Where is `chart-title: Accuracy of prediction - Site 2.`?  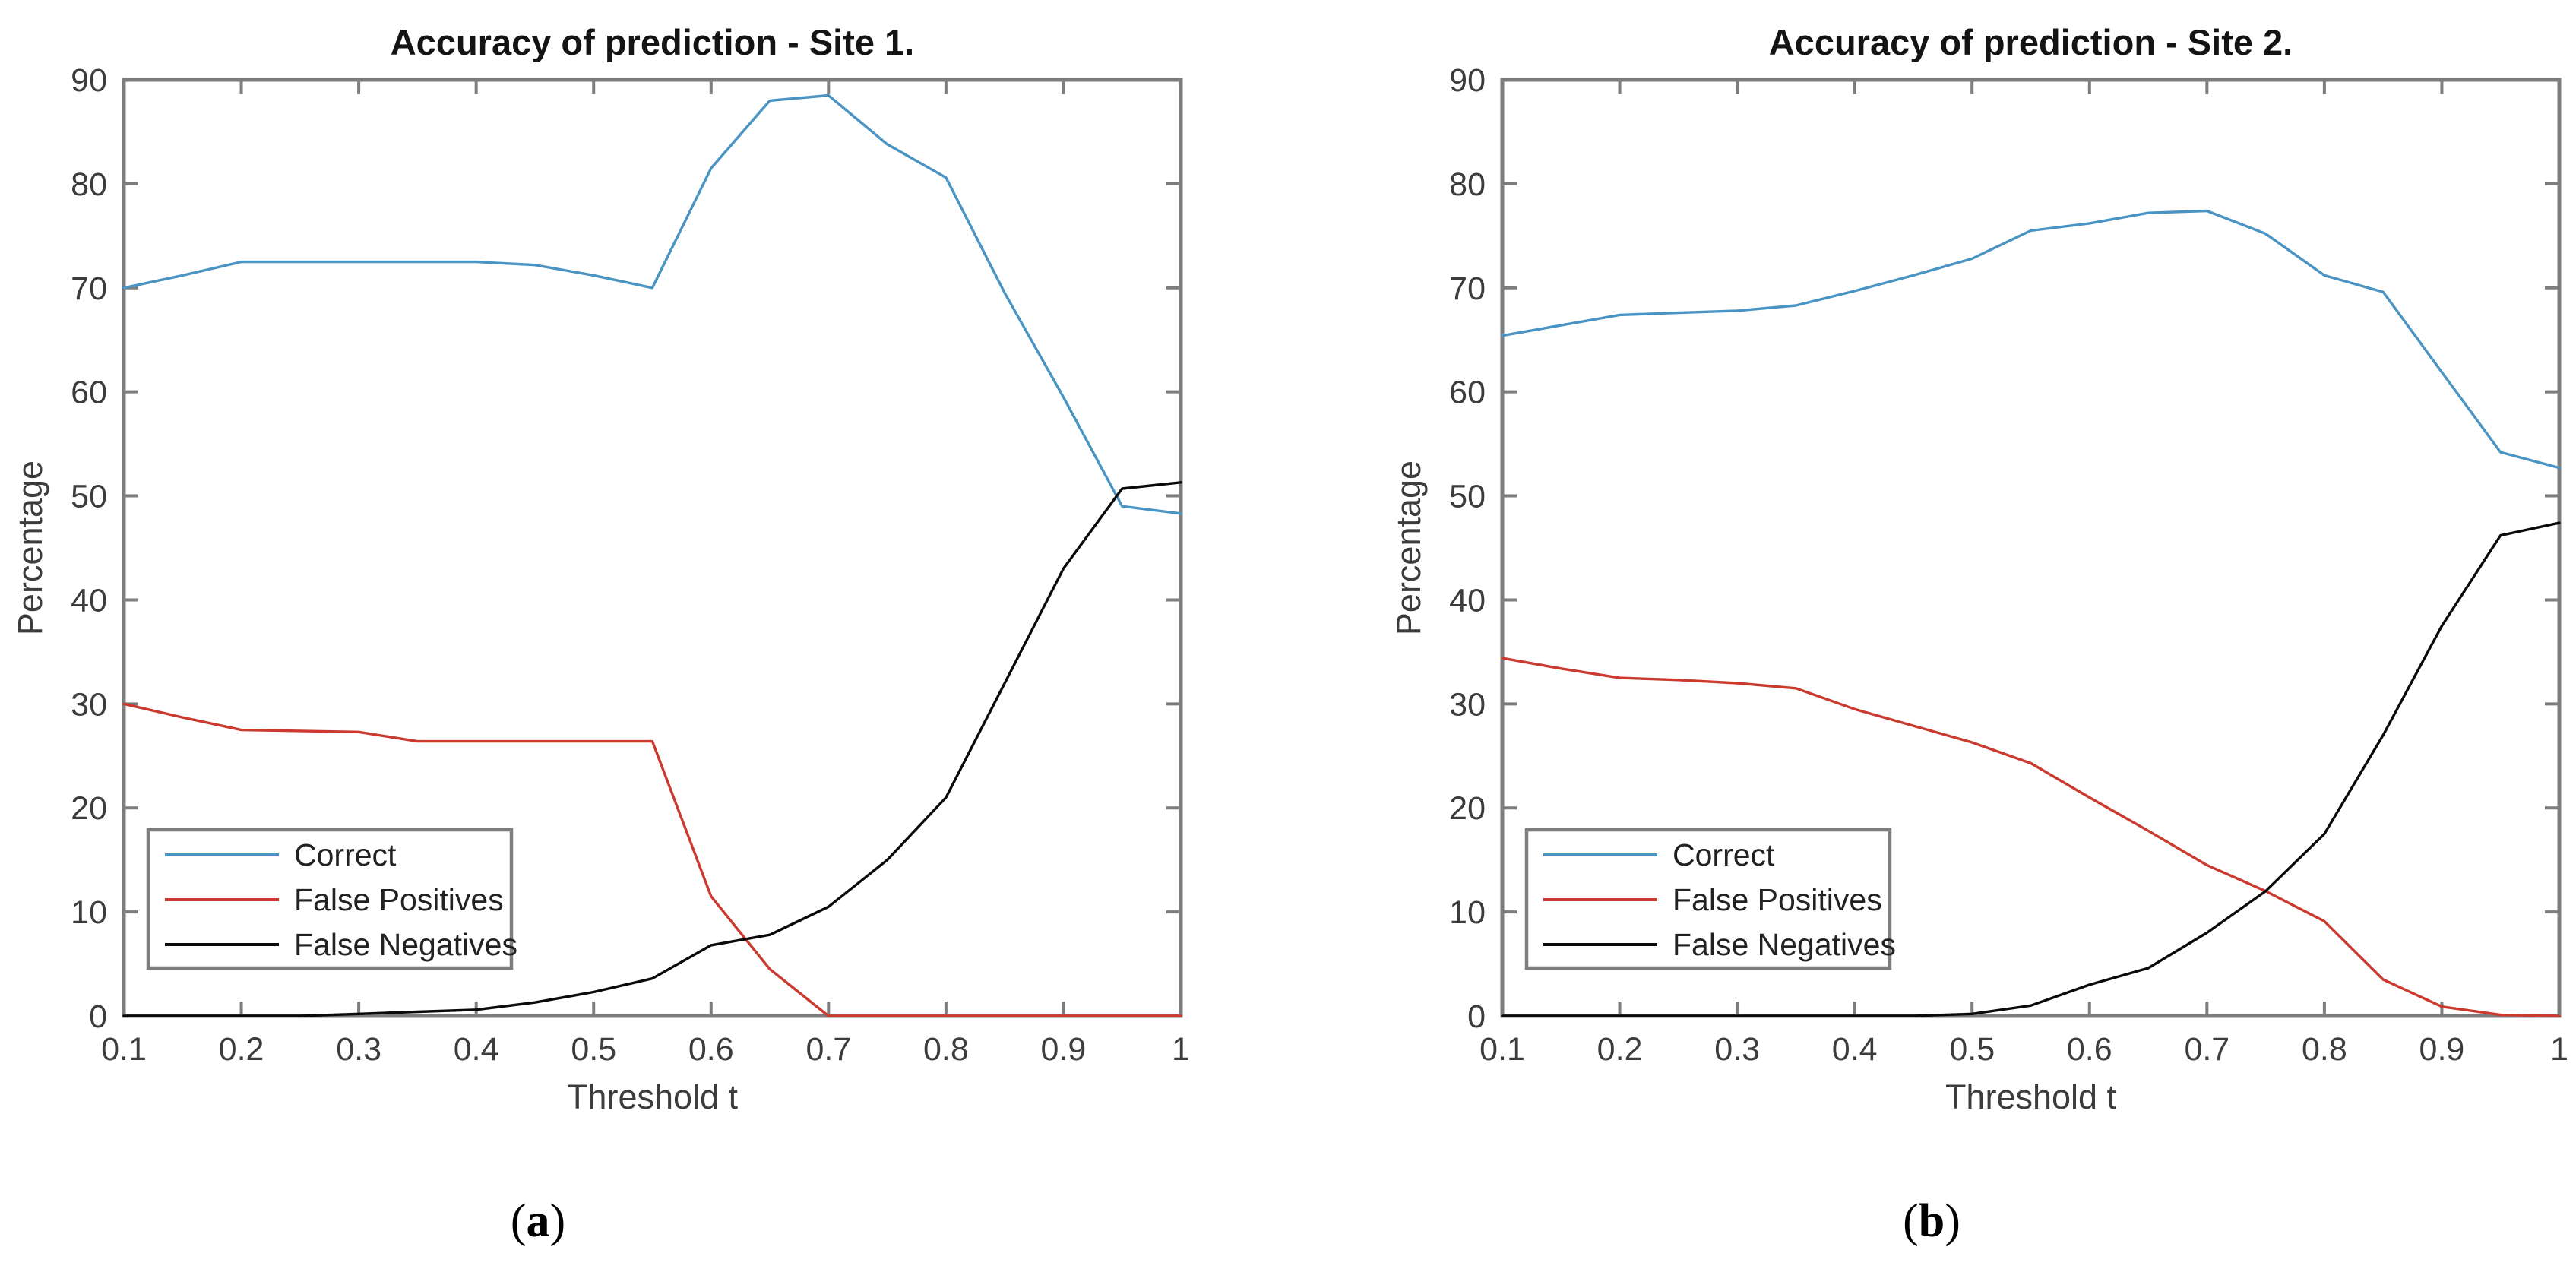
chart-title: Accuracy of prediction - Site 2. is located at coordinates (2031, 42).